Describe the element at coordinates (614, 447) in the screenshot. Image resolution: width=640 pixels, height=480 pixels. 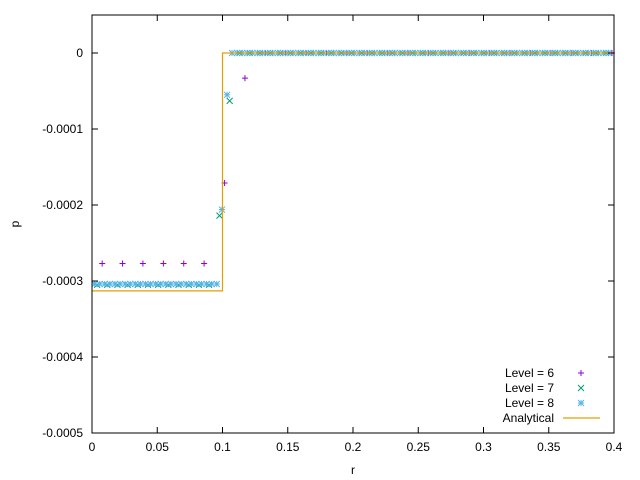
I see `x-tick-label: 0.4` at that location.